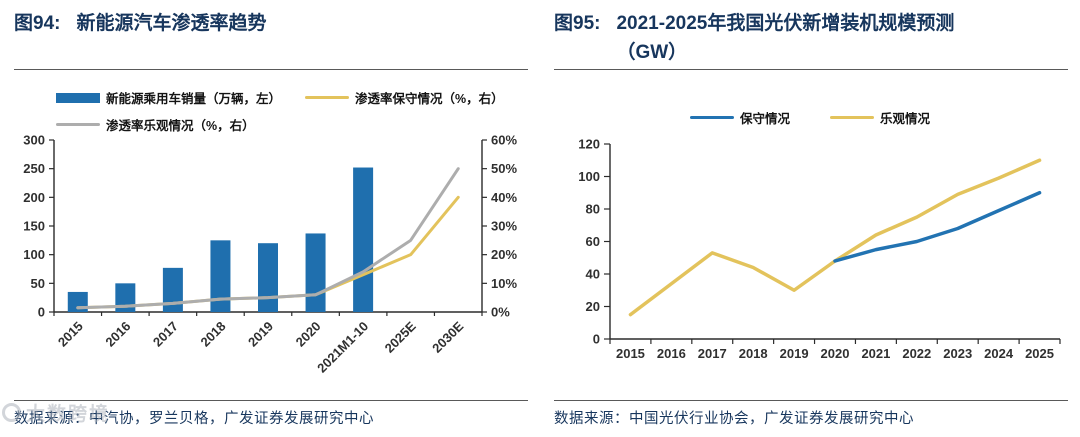  I want to click on figure-95-title-text: 2021-2025年我国光伏新增装机规模预测（GW）, so click(785, 38).